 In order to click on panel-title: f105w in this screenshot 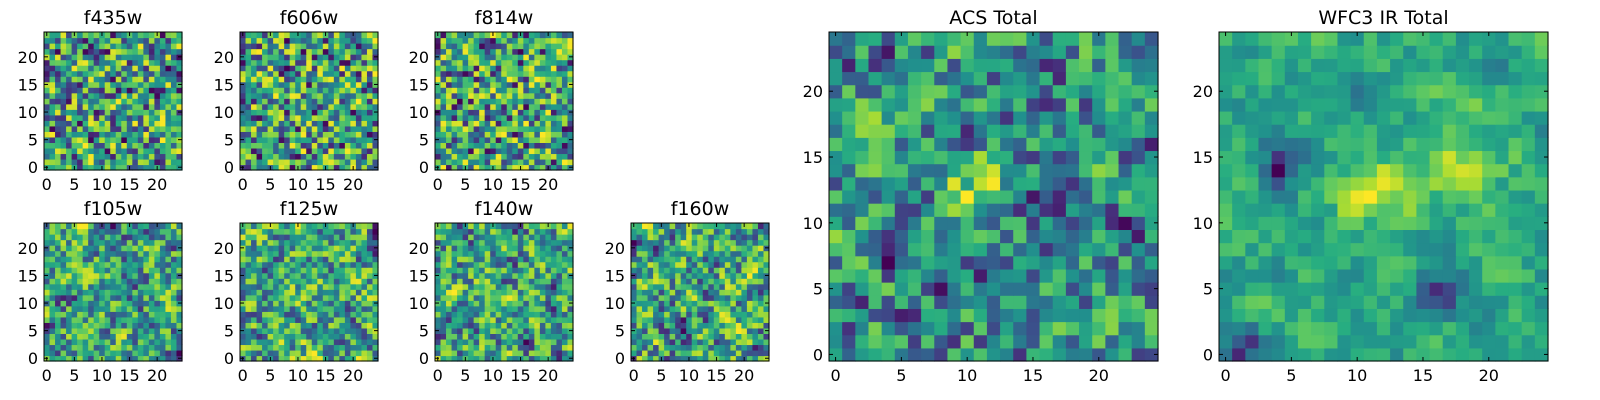, I will do `click(113, 209)`.